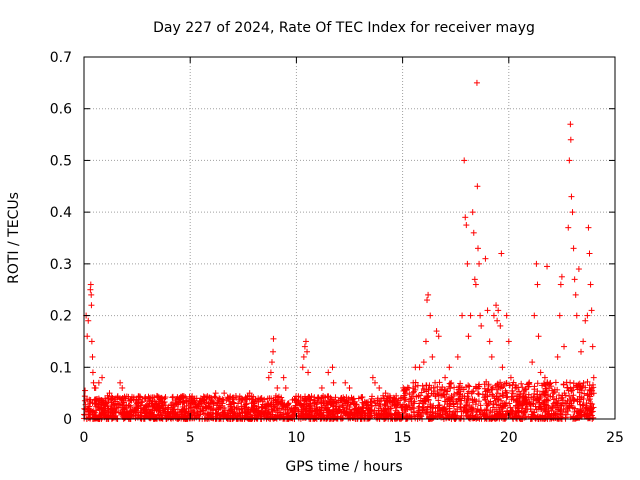  I want to click on x-tick-label: 15, so click(403, 438).